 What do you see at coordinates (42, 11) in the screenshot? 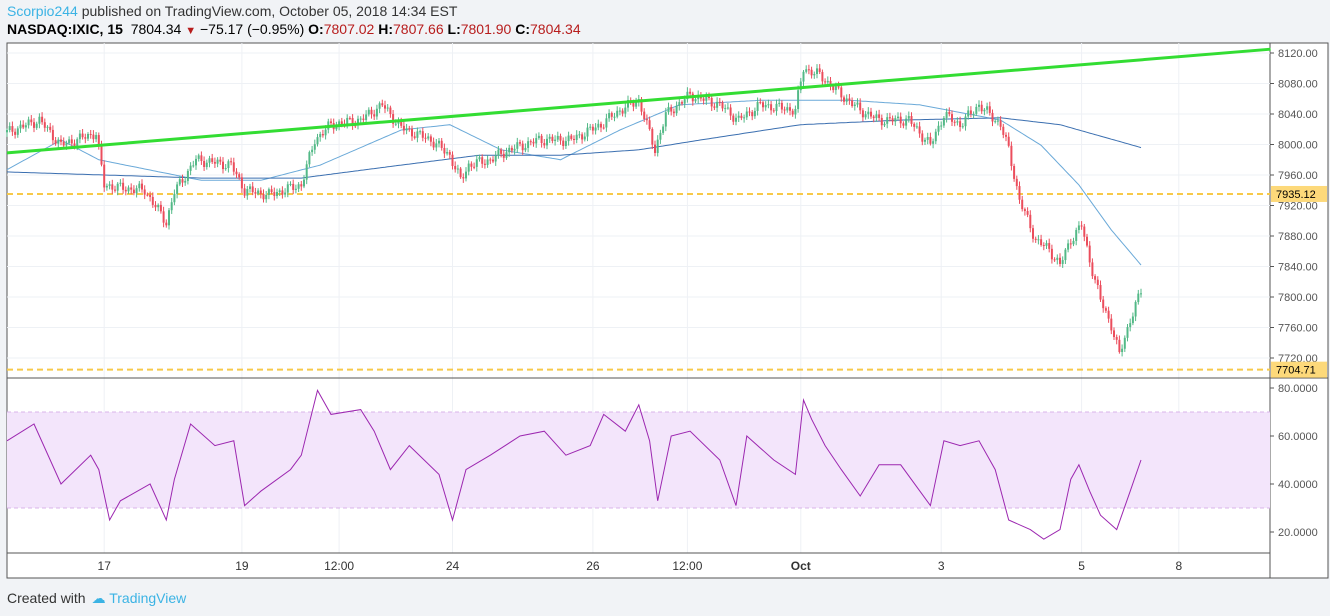
I see `author-link: Scorpio244` at bounding box center [42, 11].